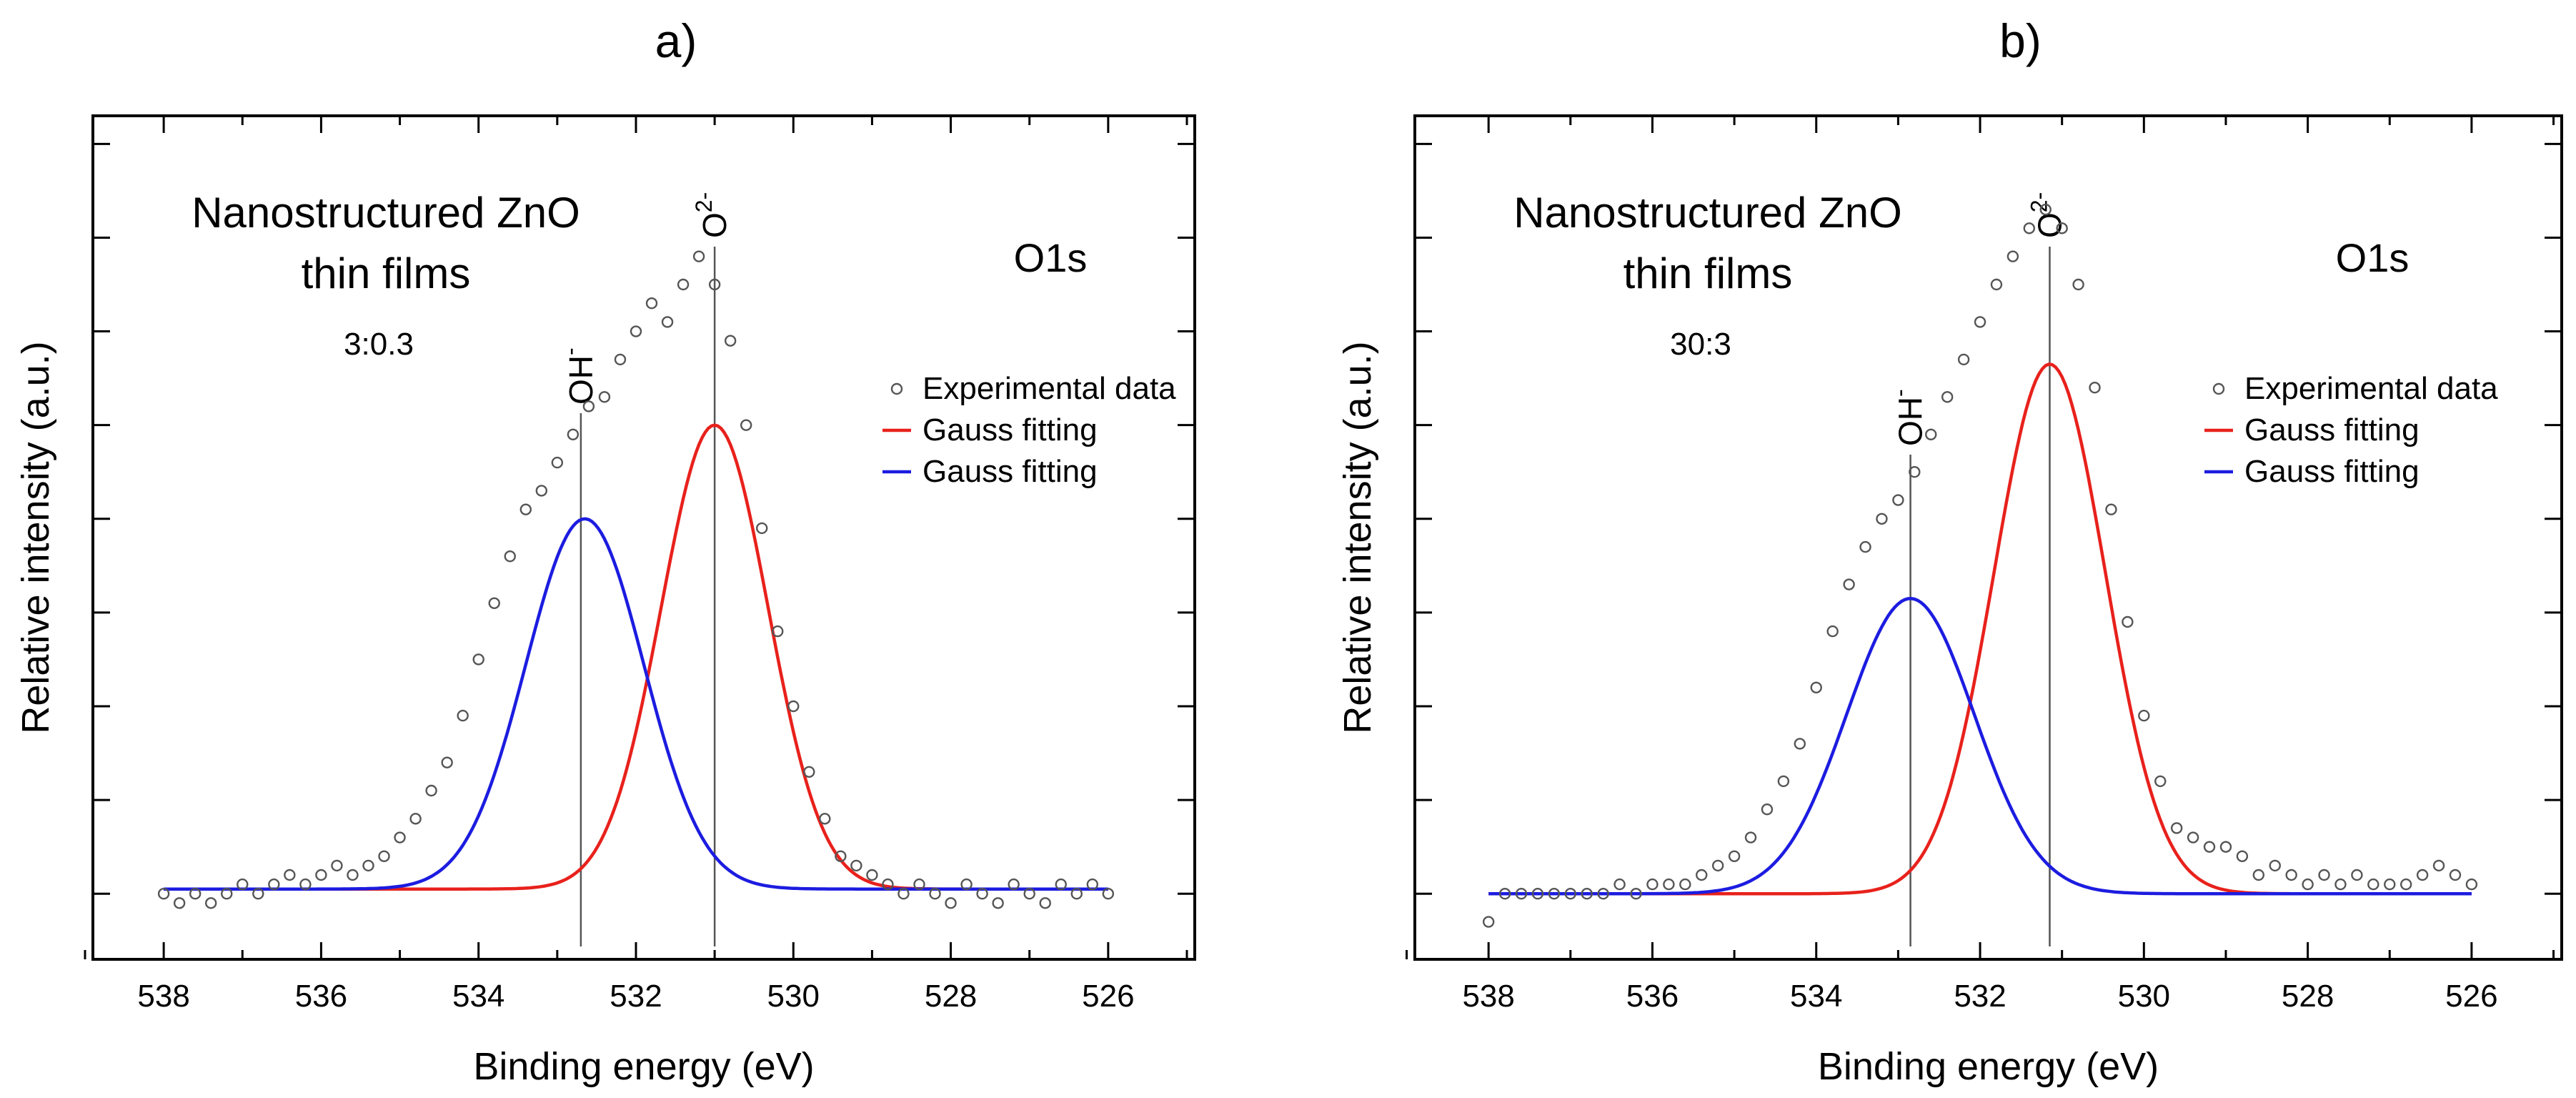  What do you see at coordinates (581, 380) in the screenshot?
I see `peak-label-main: OH` at bounding box center [581, 380].